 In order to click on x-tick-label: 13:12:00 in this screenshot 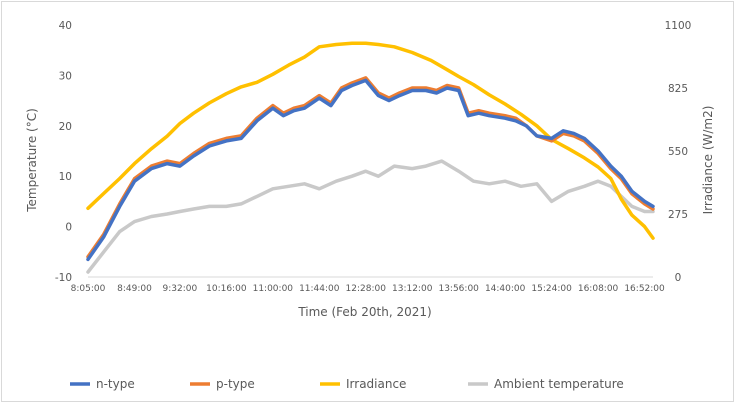, I will do `click(412, 289)`.